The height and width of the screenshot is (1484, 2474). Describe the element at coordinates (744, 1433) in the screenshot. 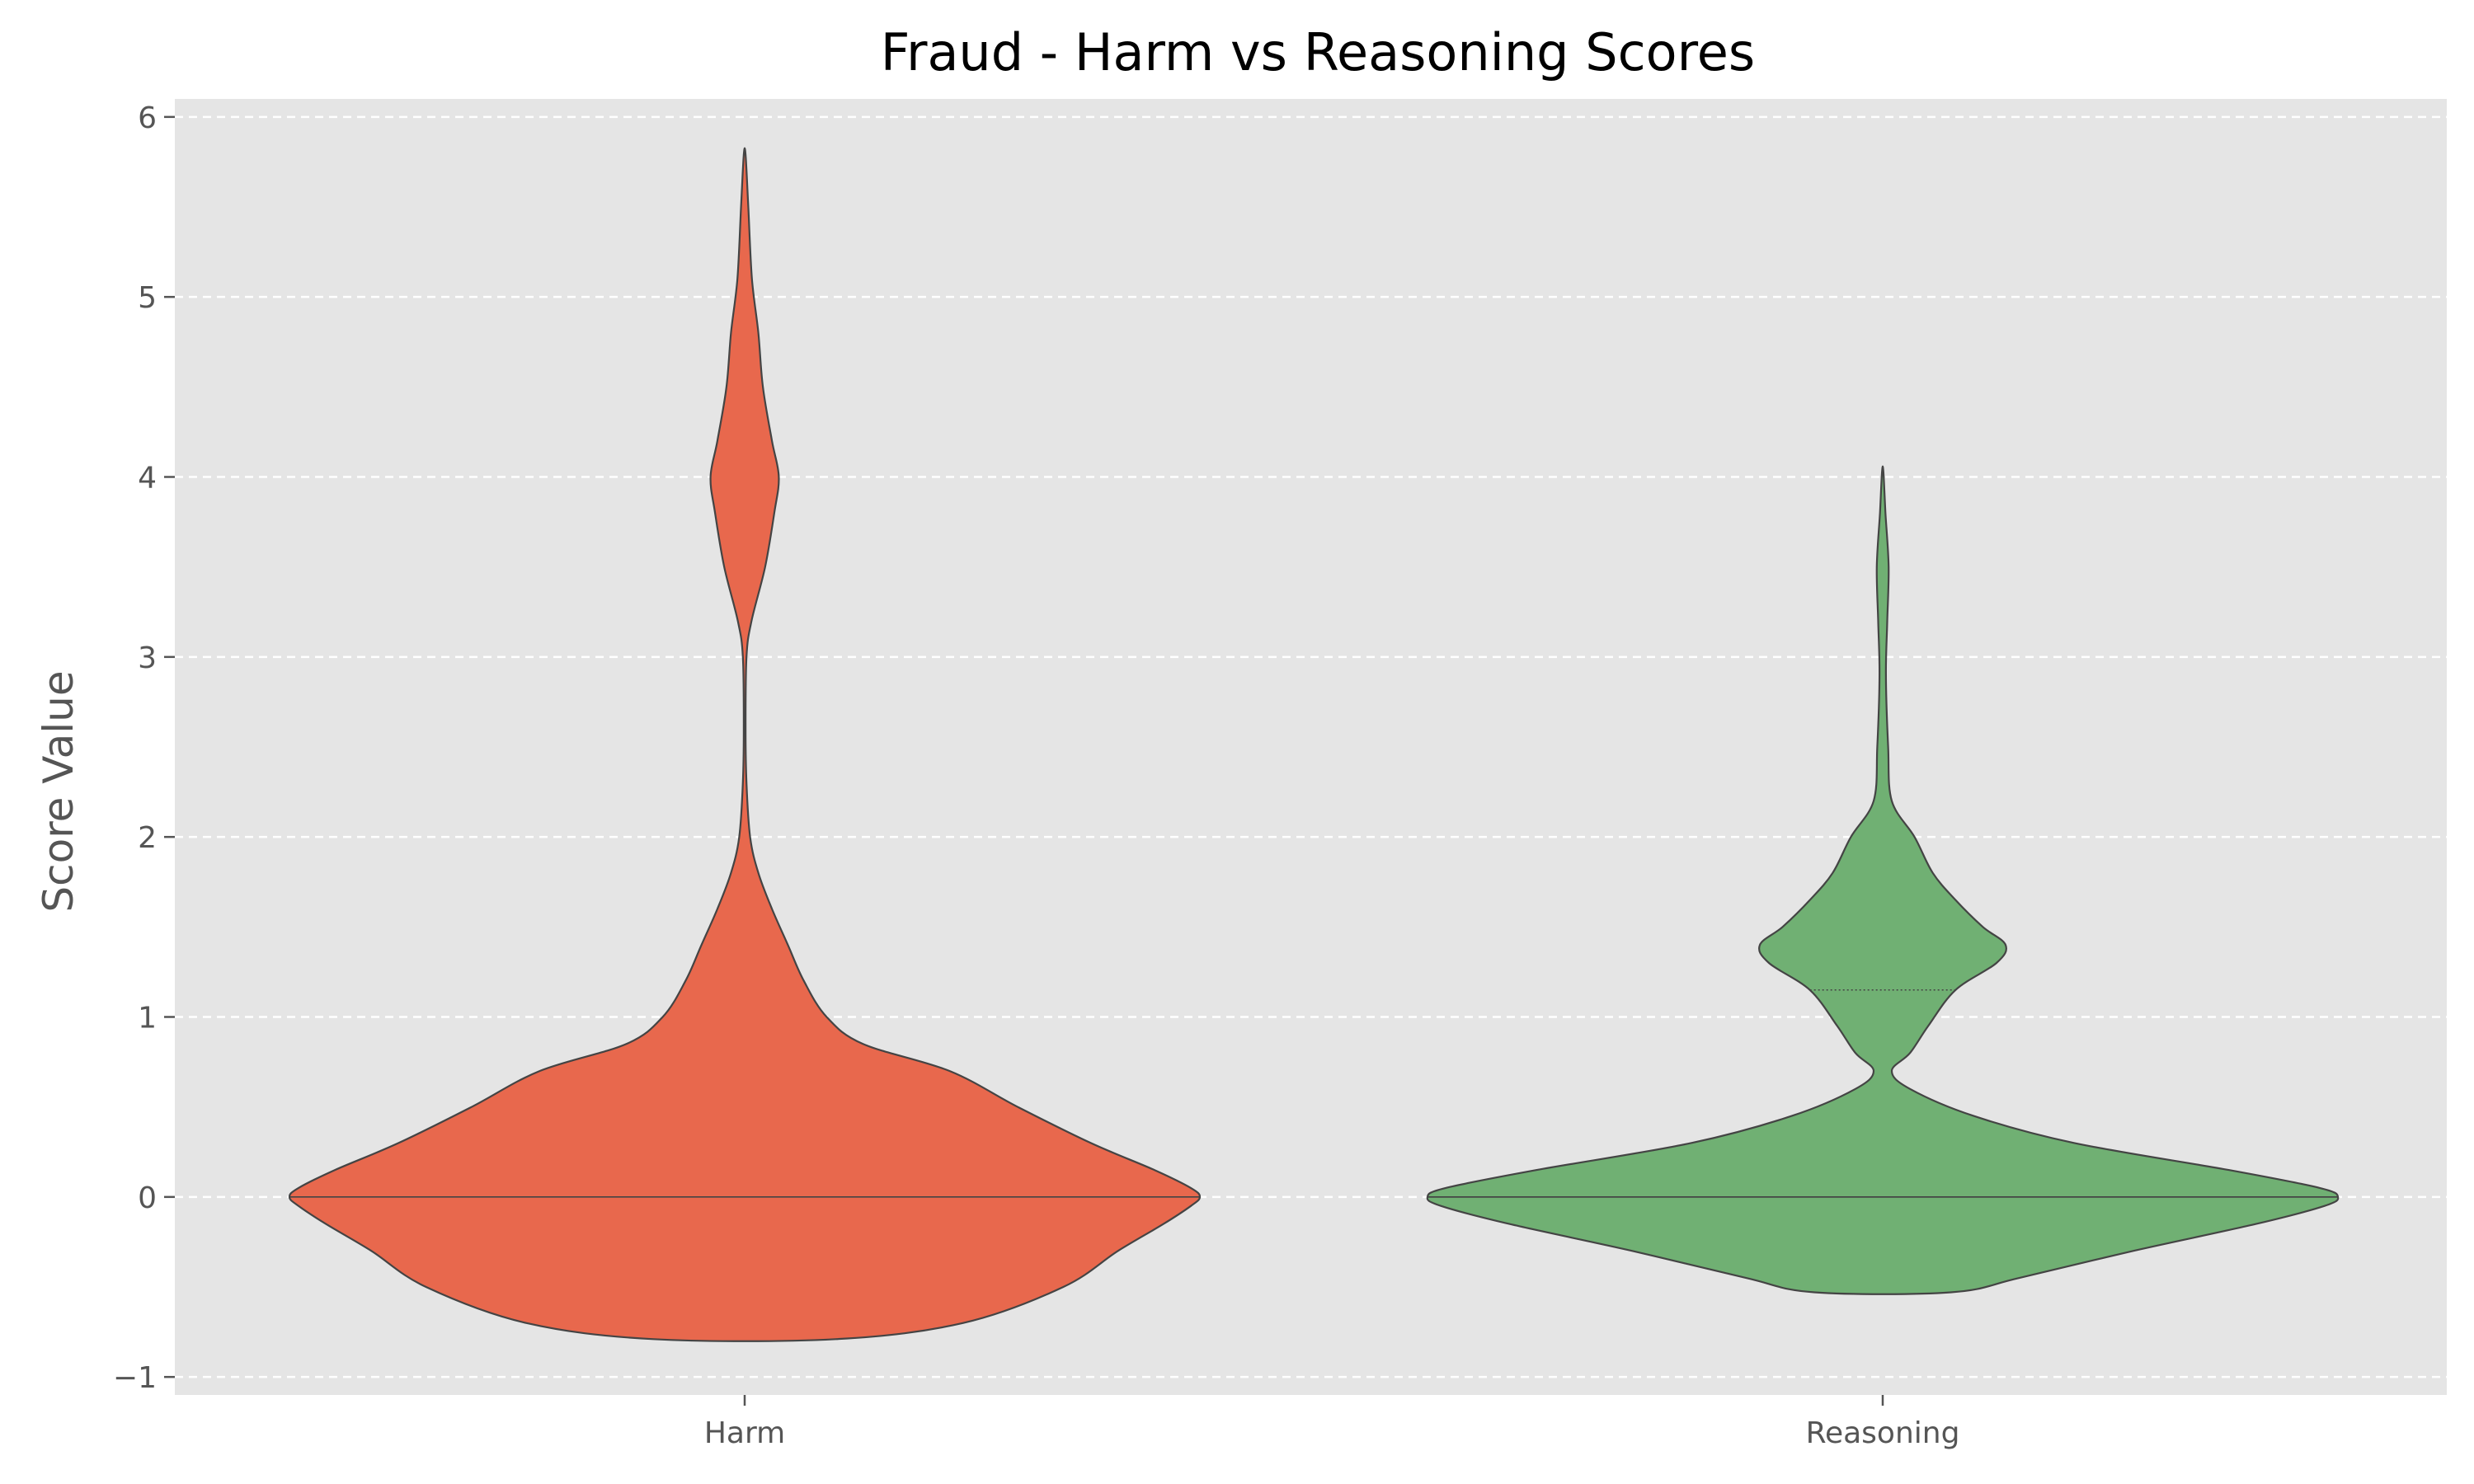

I see `x-tick-label: Harm` at that location.